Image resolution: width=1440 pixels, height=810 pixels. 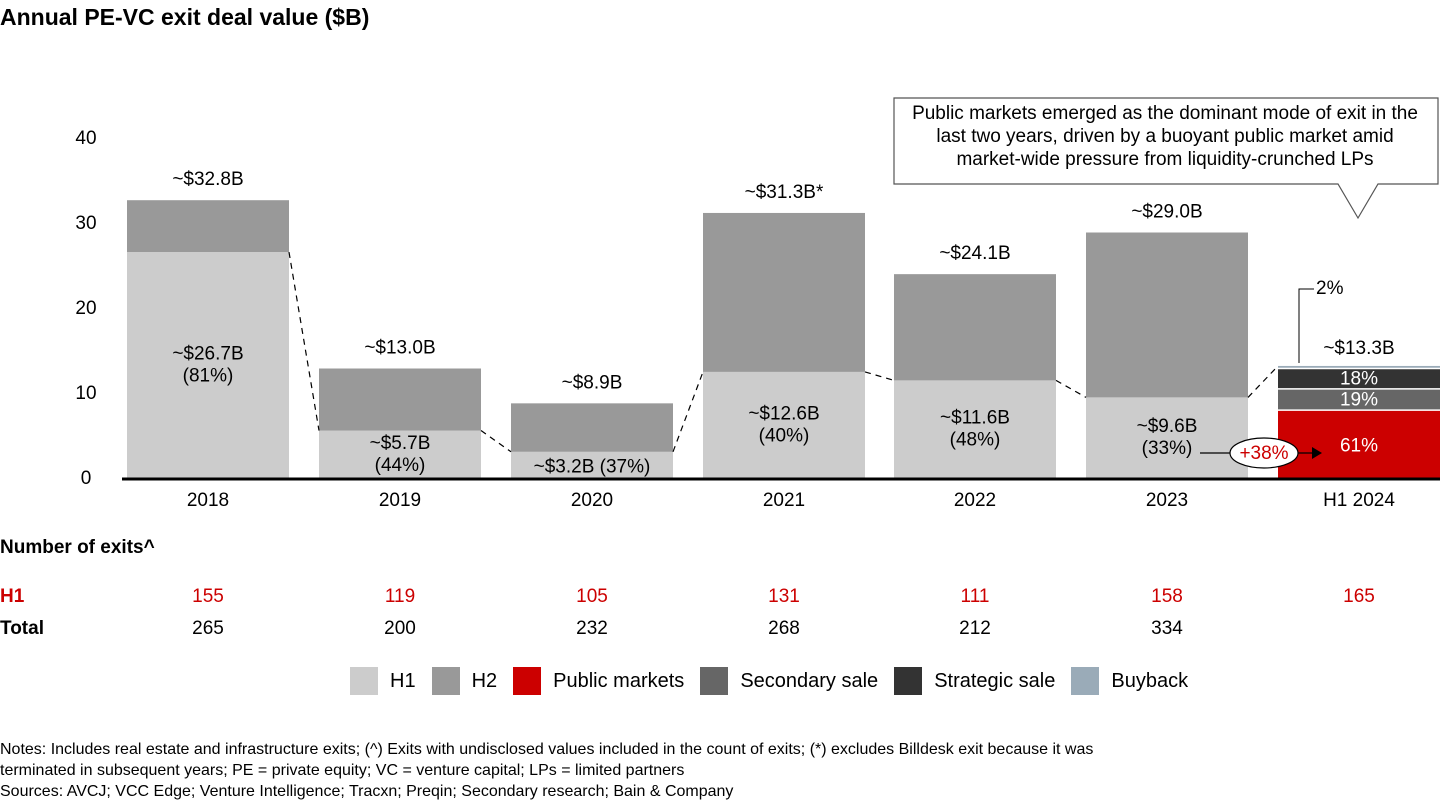 I want to click on category-label-2020: 2020, so click(x=592, y=500).